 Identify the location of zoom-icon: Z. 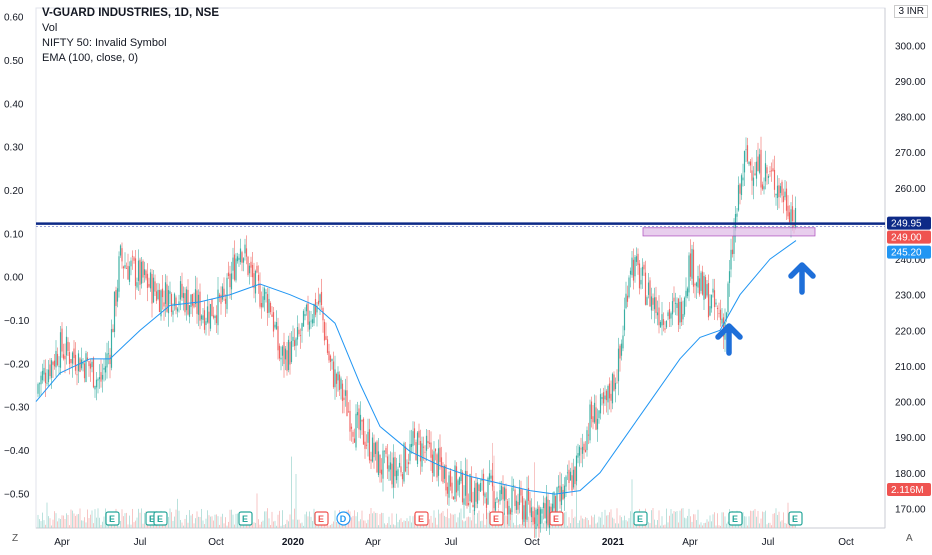
(15, 538).